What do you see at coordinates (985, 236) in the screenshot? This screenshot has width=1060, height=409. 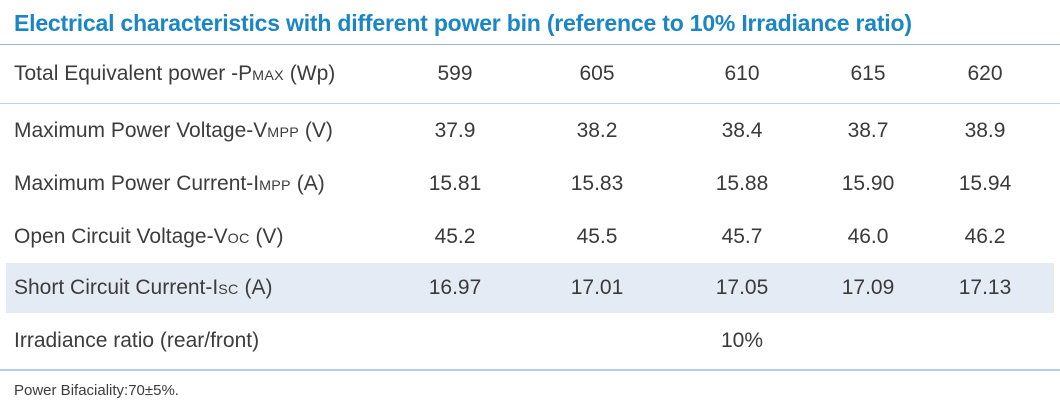 I see `cell-value: 46.2` at bounding box center [985, 236].